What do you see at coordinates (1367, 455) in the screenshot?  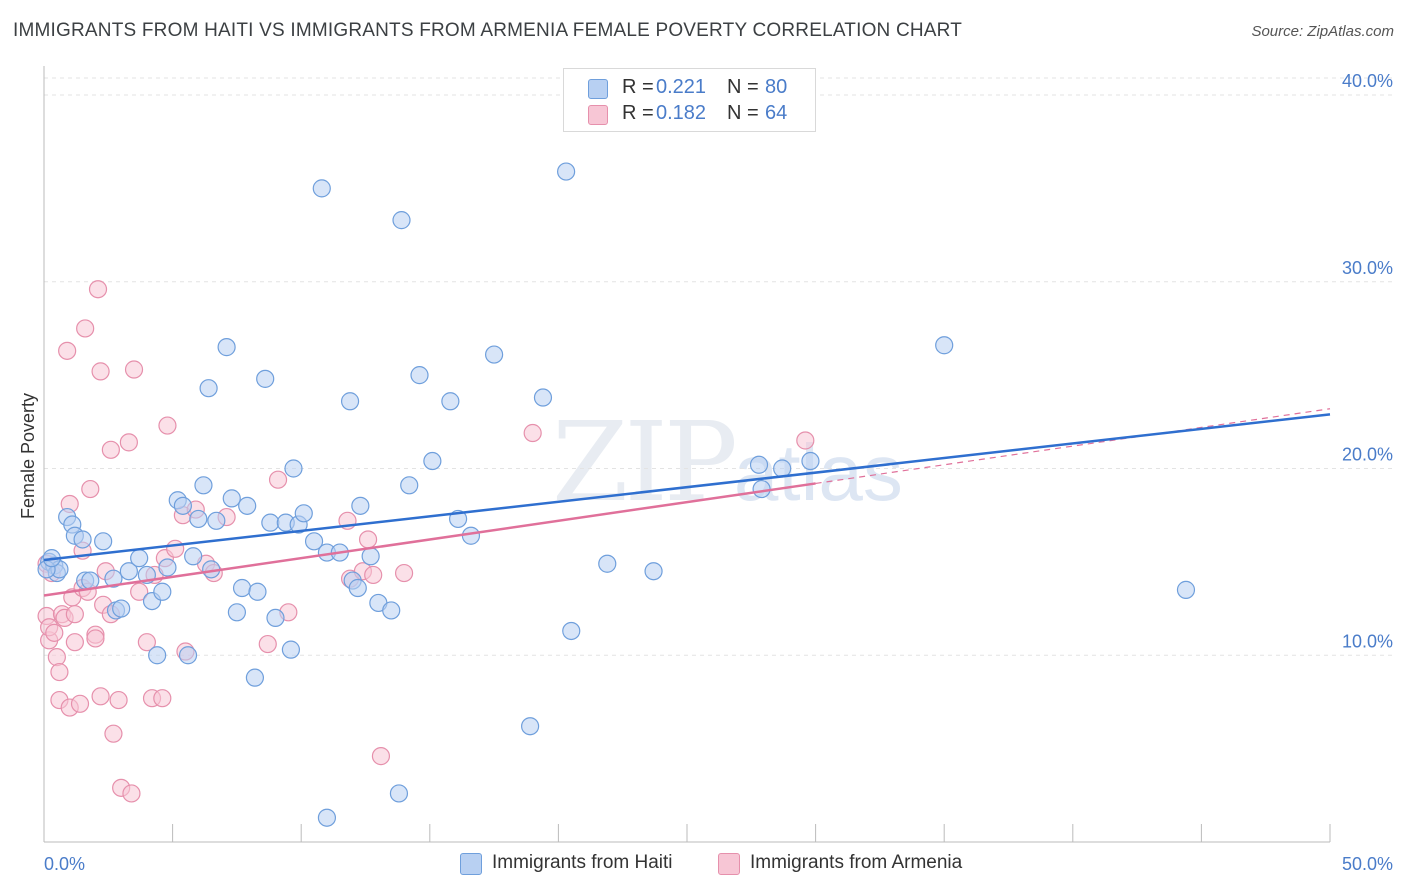 I see `y-tick-label: 20.0%` at bounding box center [1367, 455].